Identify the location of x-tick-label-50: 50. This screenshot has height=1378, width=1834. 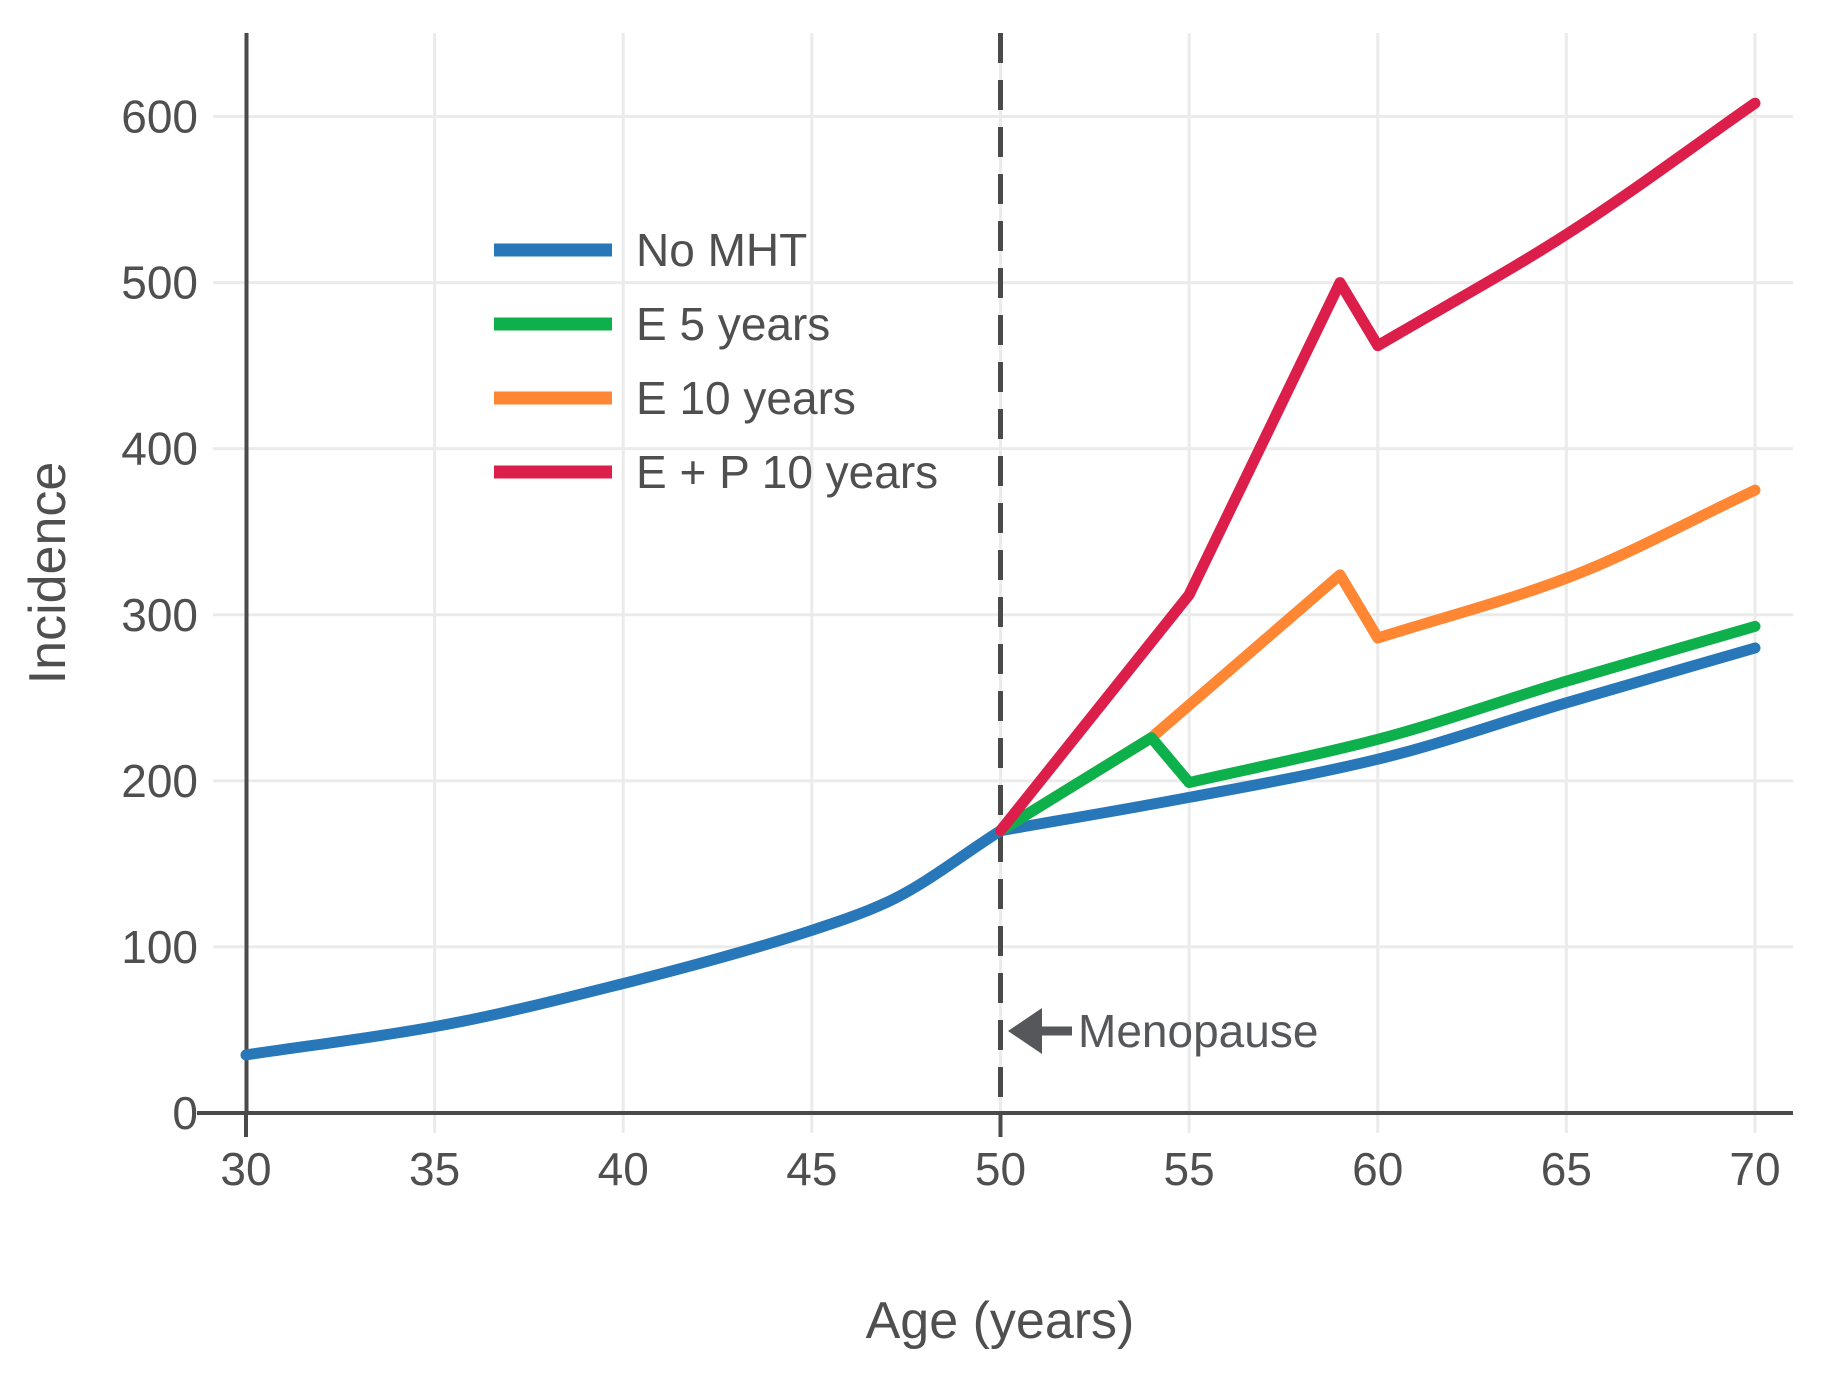
(1000, 1169).